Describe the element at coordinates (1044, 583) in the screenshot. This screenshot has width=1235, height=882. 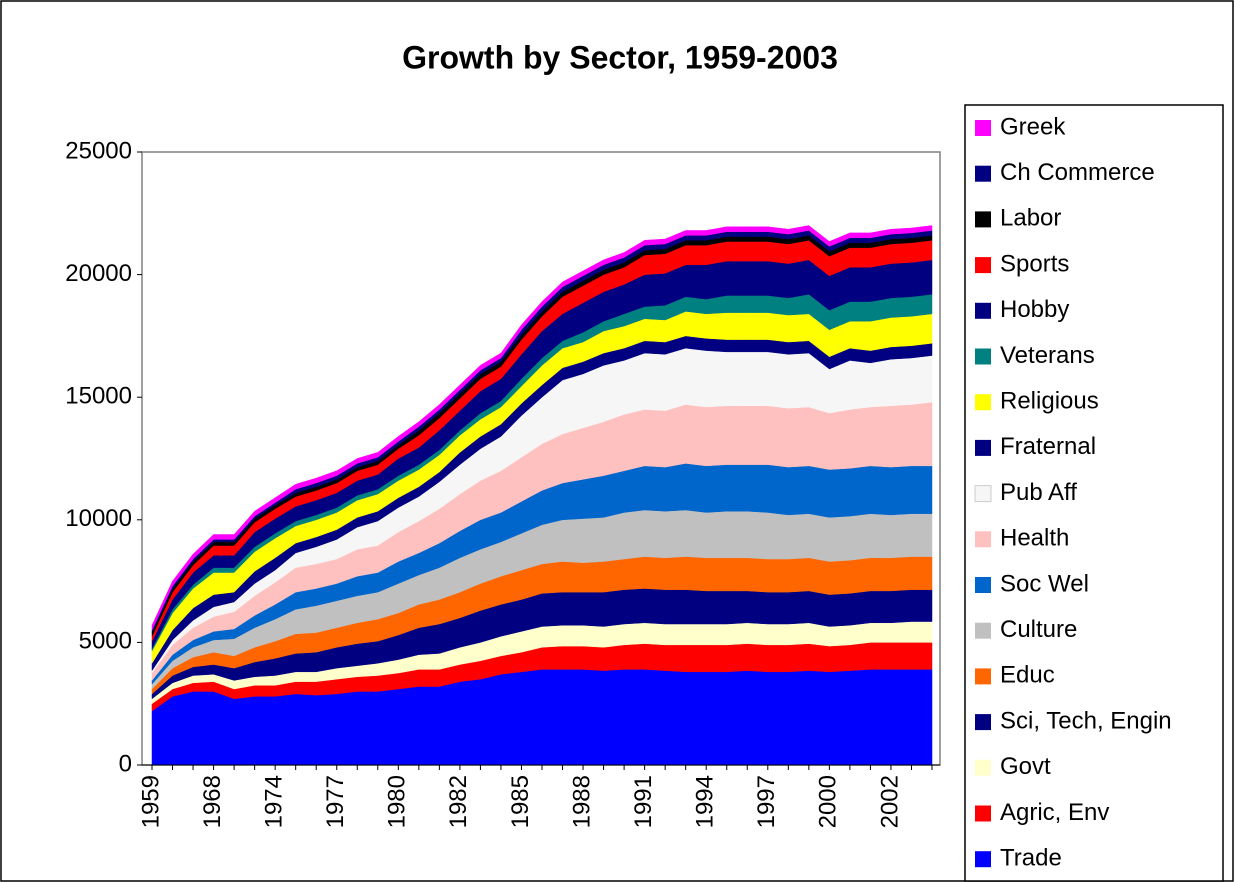
I see `legend-label: Soc Wel` at that location.